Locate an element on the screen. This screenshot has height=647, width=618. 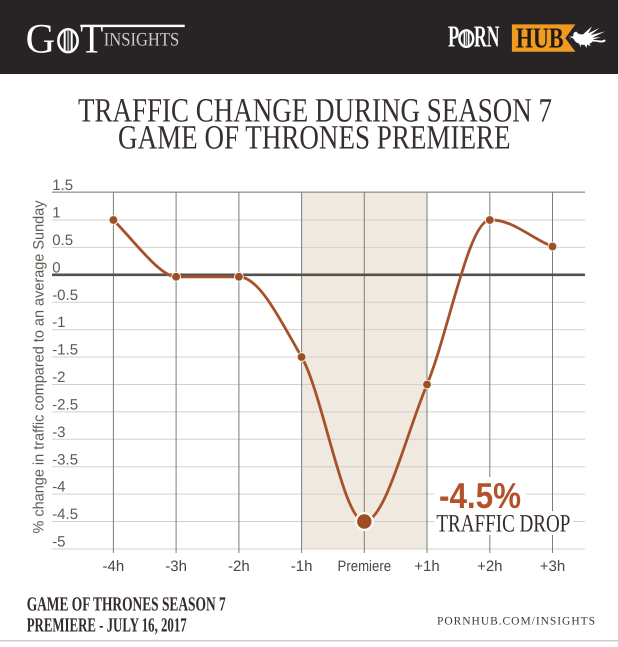
svg-text: GAME OF THRONES PREMIERE is located at coordinates (314, 138).